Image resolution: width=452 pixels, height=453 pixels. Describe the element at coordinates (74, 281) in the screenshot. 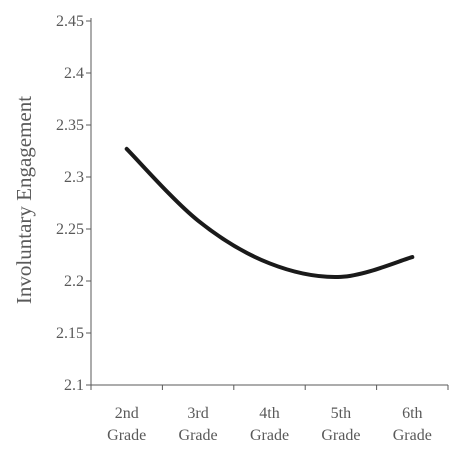

I see `y-tick-label: 2.2` at that location.